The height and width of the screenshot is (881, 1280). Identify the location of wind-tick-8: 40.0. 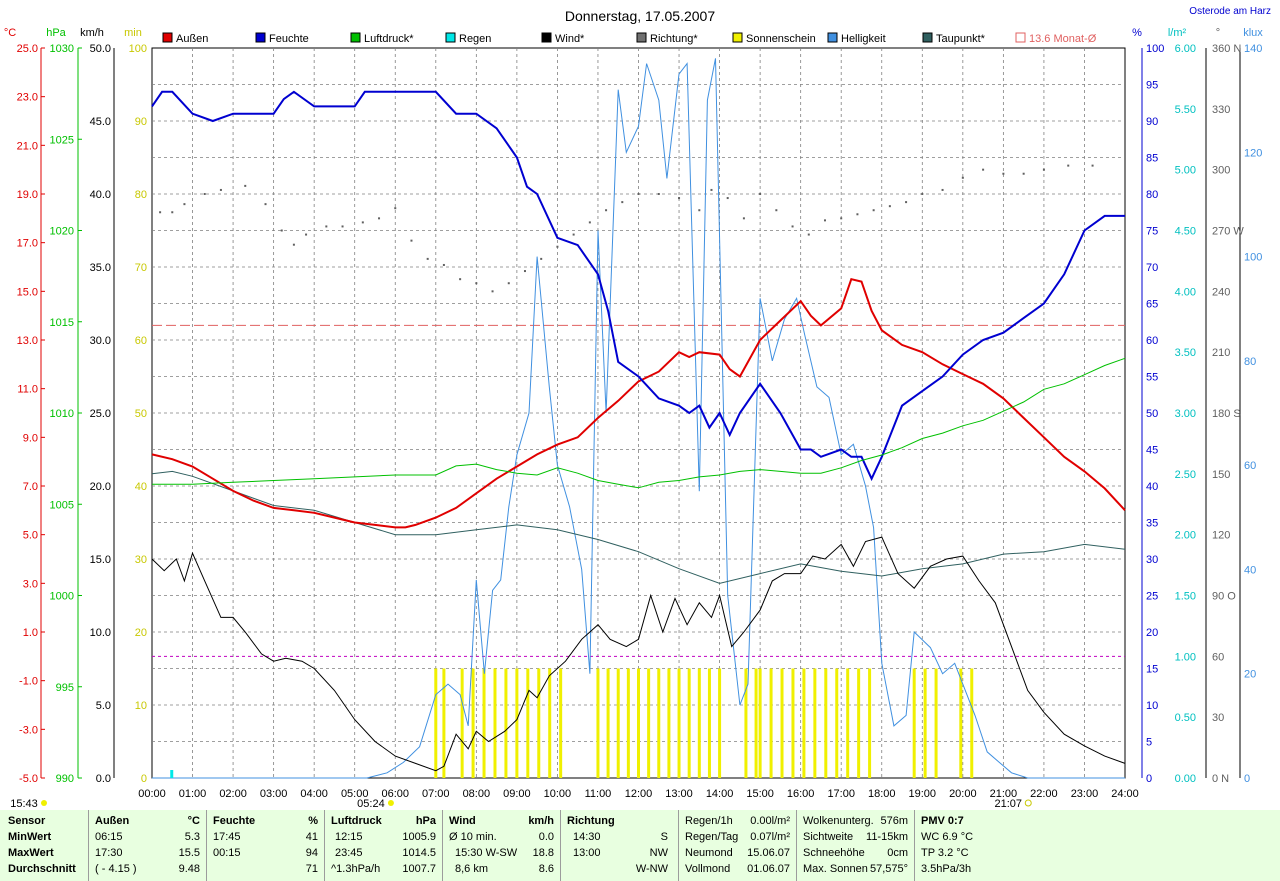
(100, 195).